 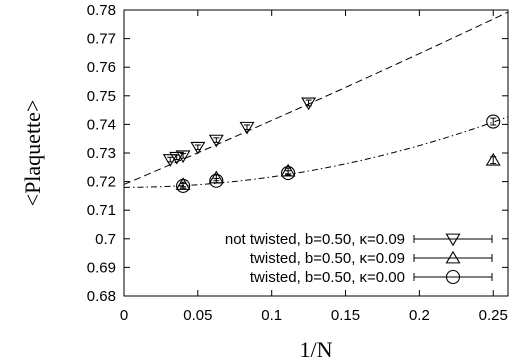 What do you see at coordinates (197, 315) in the screenshot?
I see `x-tick-label: 0.05` at bounding box center [197, 315].